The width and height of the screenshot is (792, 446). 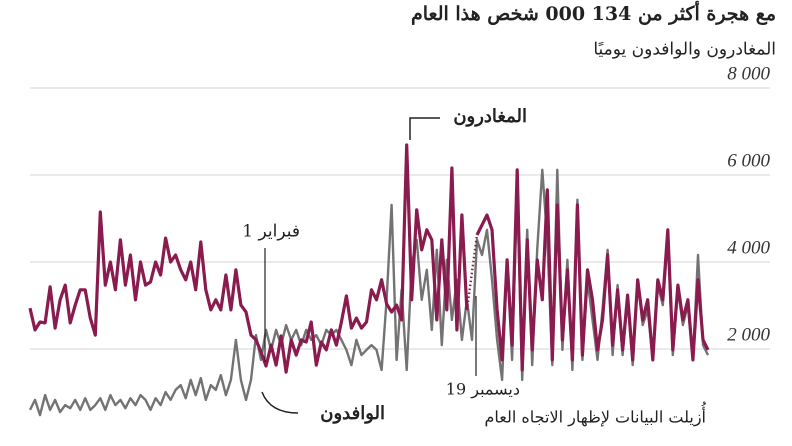 I want to click on annotation: أُزيلت البيانات لإظهار الاتجاه العام, so click(x=596, y=413).